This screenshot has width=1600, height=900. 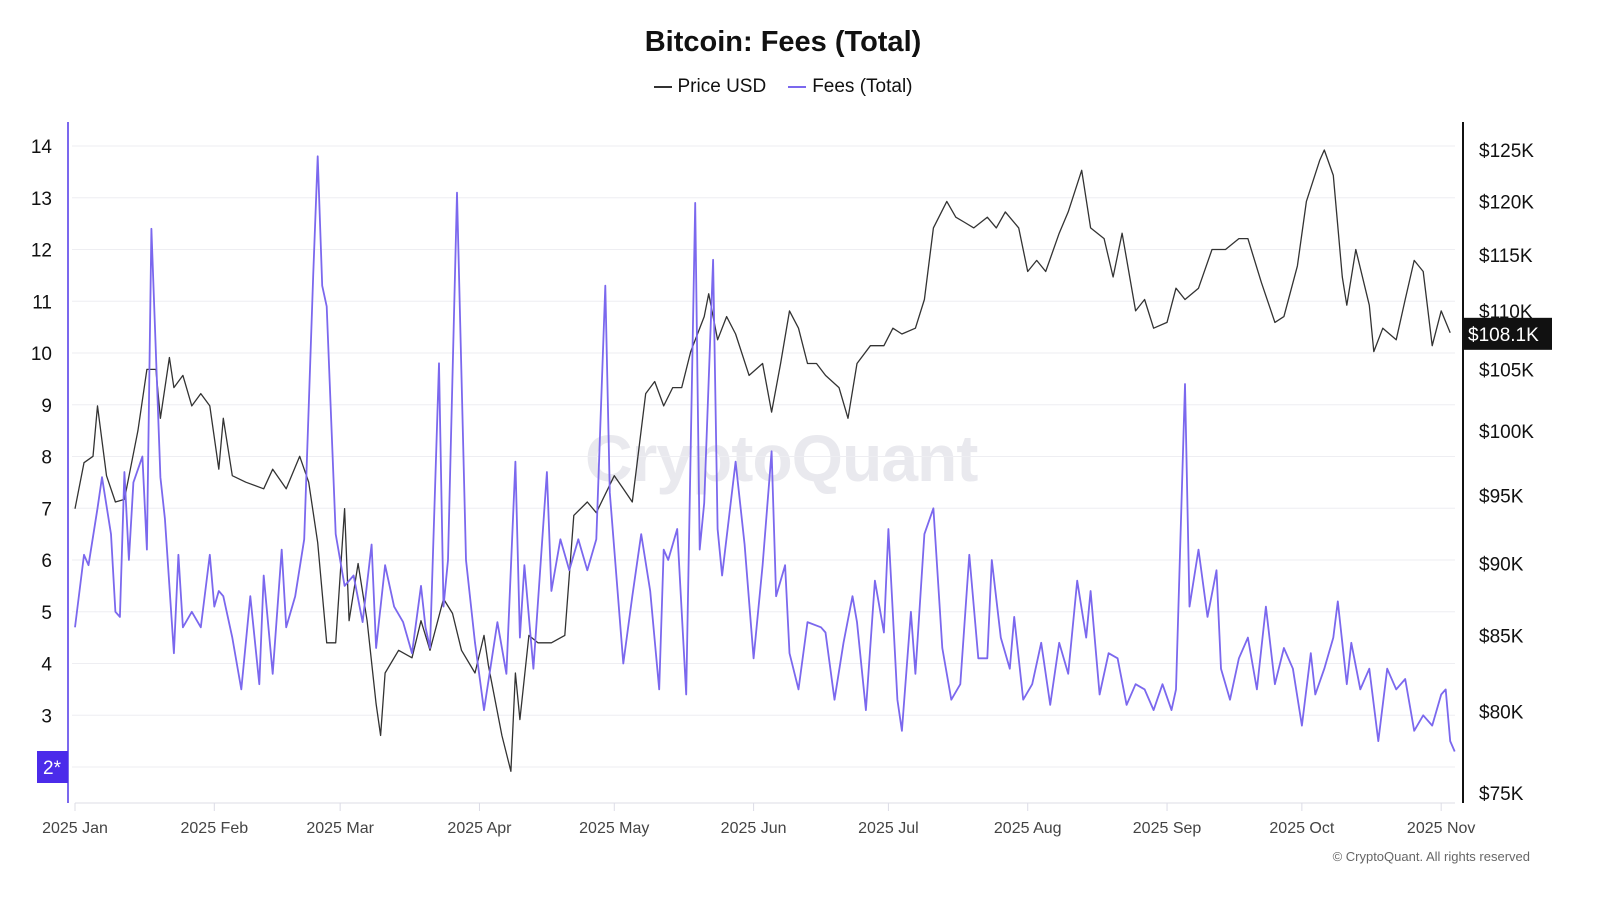 I want to click on right-tick-label: $115K, so click(x=1506, y=256).